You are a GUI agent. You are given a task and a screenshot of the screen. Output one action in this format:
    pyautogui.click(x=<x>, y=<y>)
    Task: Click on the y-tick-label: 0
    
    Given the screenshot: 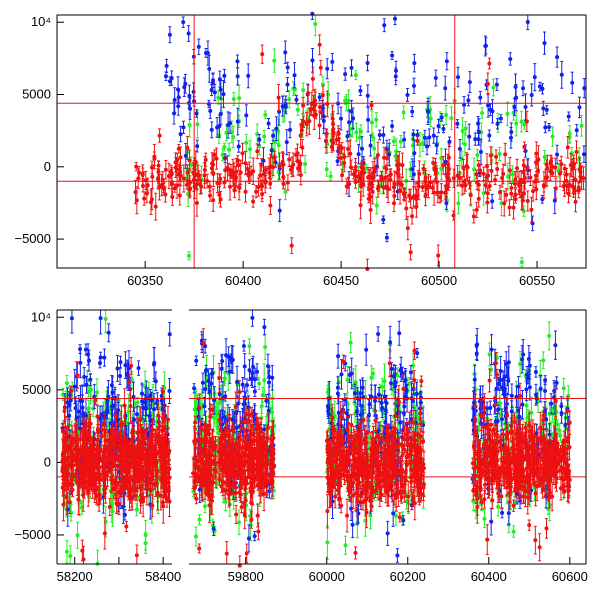 What is the action you would take?
    pyautogui.click(x=47, y=166)
    